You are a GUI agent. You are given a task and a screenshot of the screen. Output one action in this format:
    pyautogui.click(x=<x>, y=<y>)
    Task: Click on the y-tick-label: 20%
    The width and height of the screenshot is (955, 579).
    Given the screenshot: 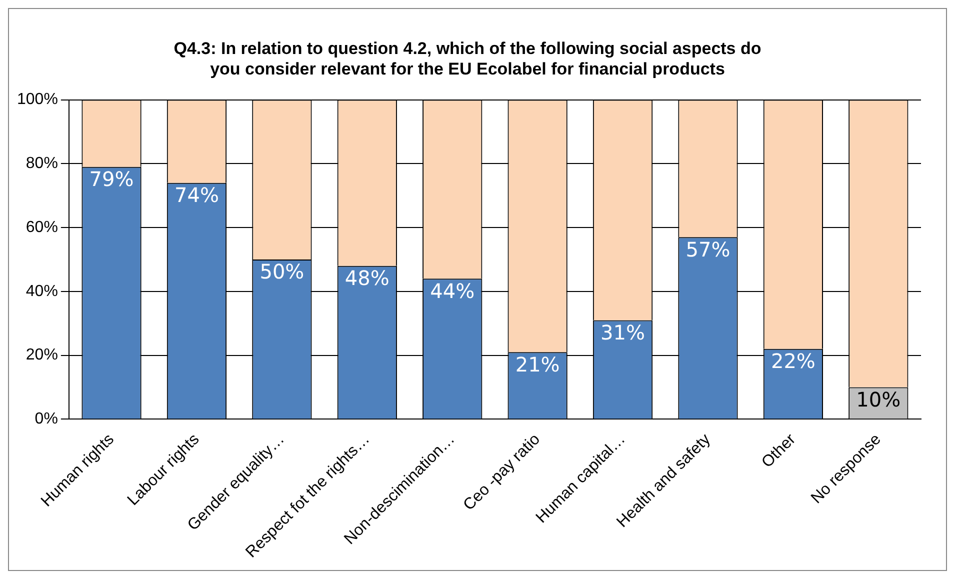 What is the action you would take?
    pyautogui.click(x=42, y=355)
    